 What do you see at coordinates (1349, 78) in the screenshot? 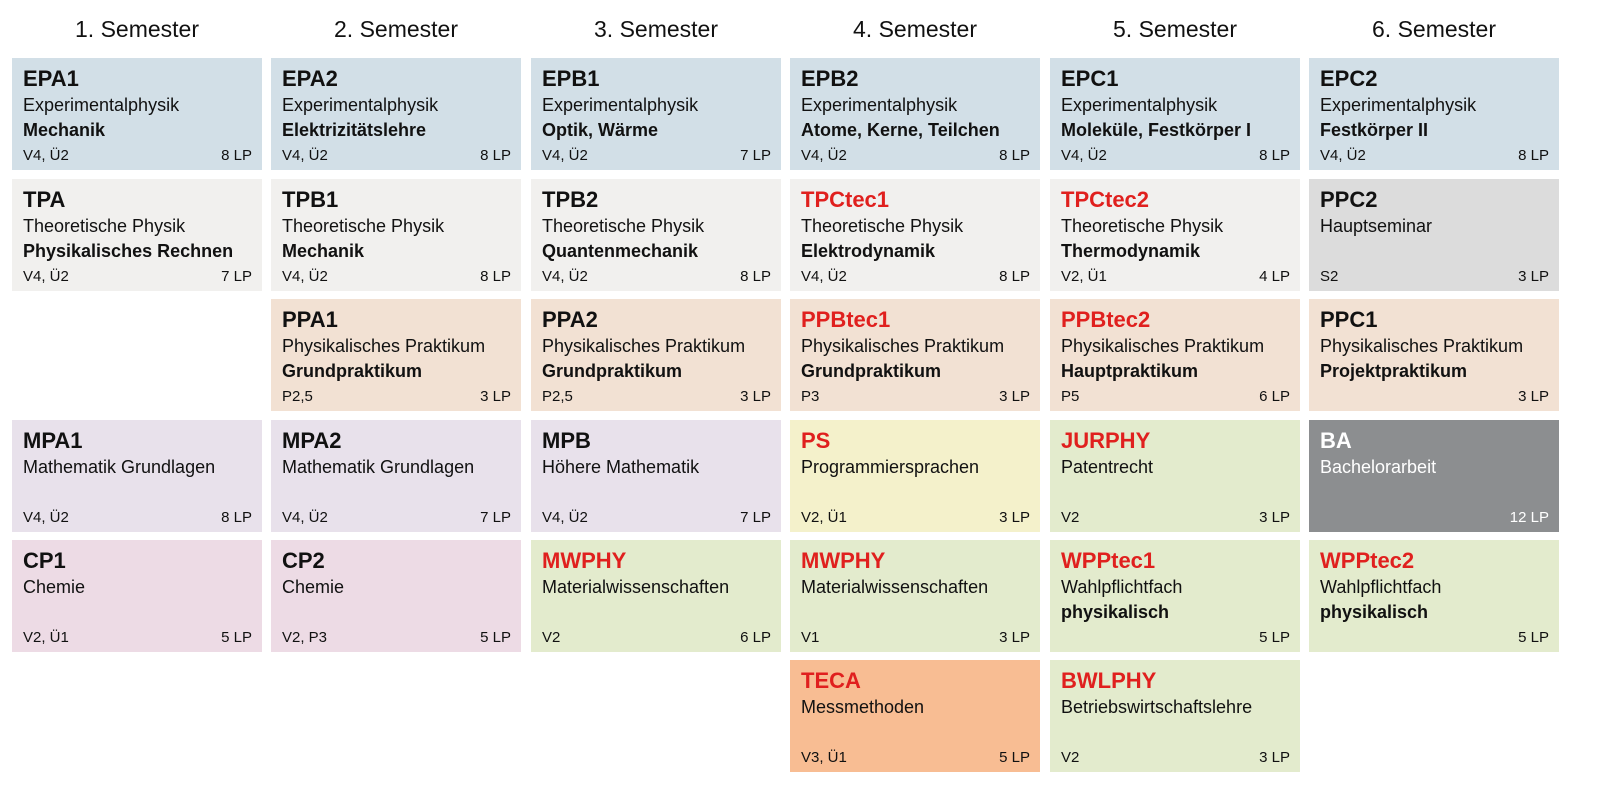
I see `module-code: EPC2` at bounding box center [1349, 78].